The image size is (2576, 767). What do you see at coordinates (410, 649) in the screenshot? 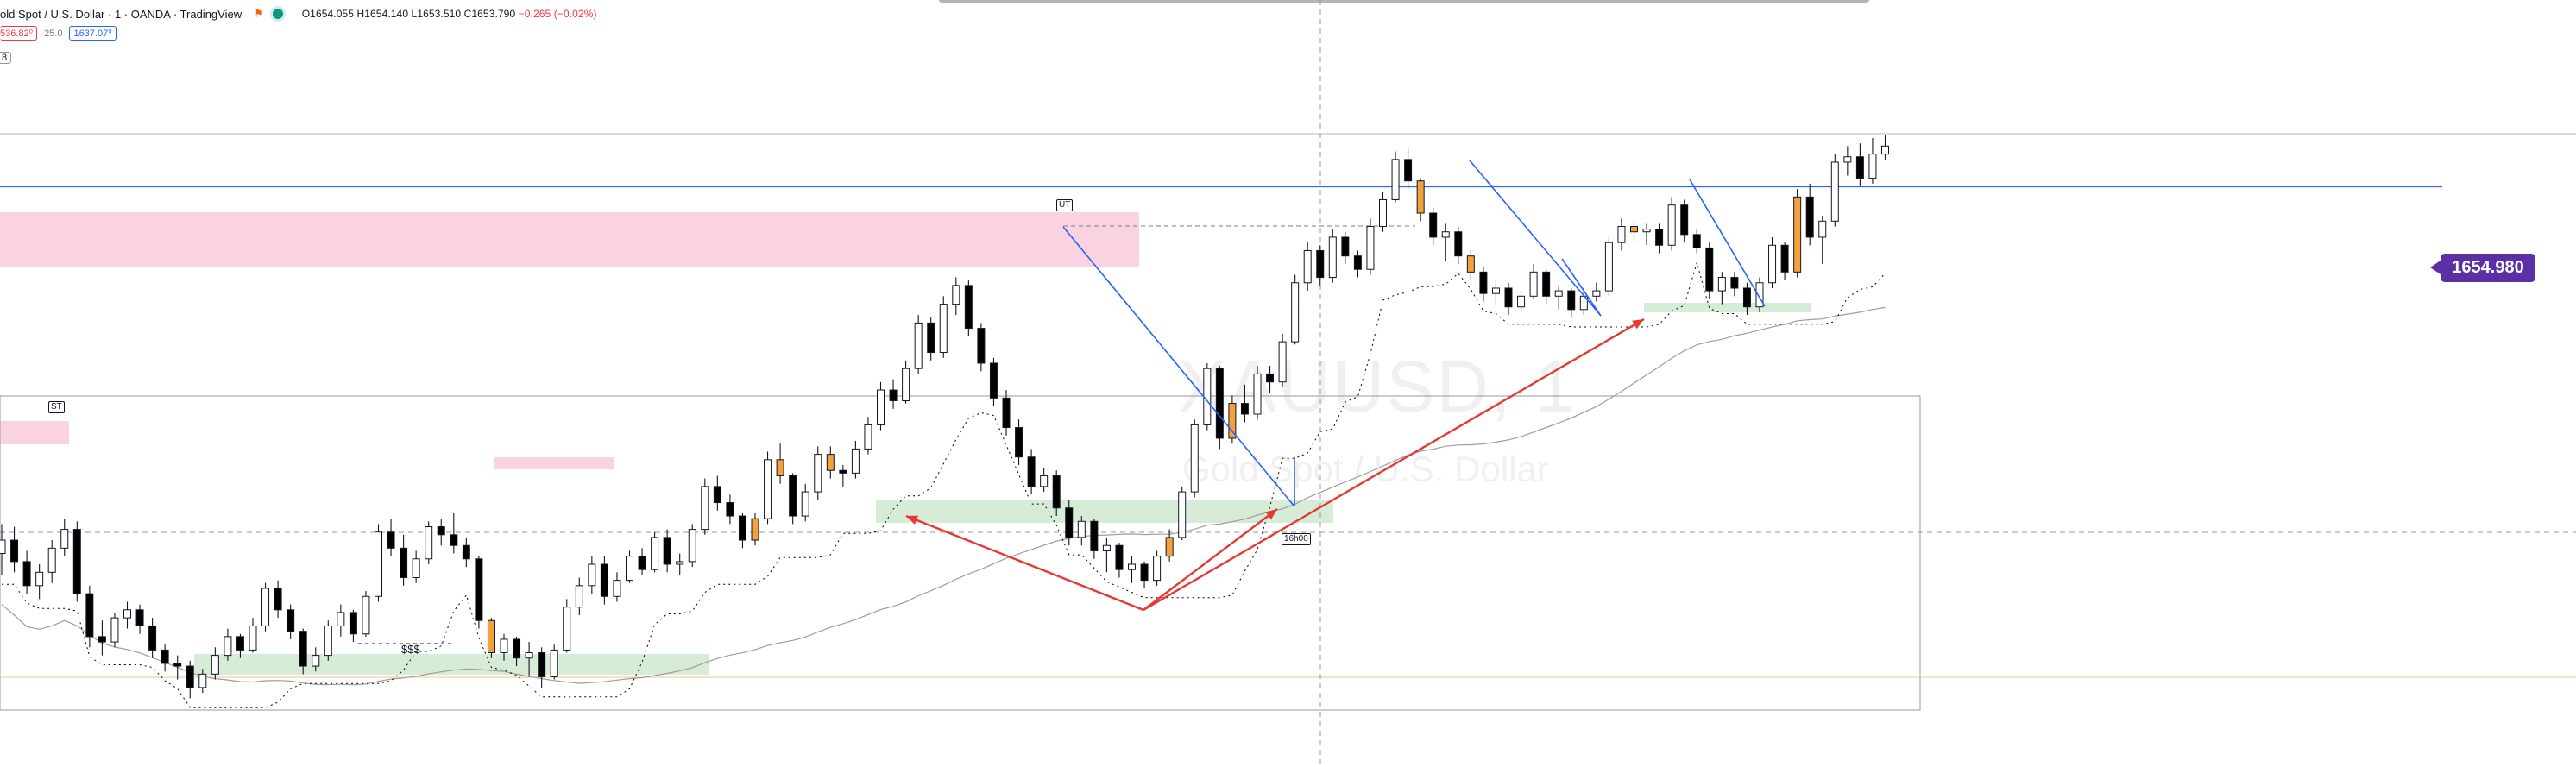
I see `liquidity-label: $$$` at bounding box center [410, 649].